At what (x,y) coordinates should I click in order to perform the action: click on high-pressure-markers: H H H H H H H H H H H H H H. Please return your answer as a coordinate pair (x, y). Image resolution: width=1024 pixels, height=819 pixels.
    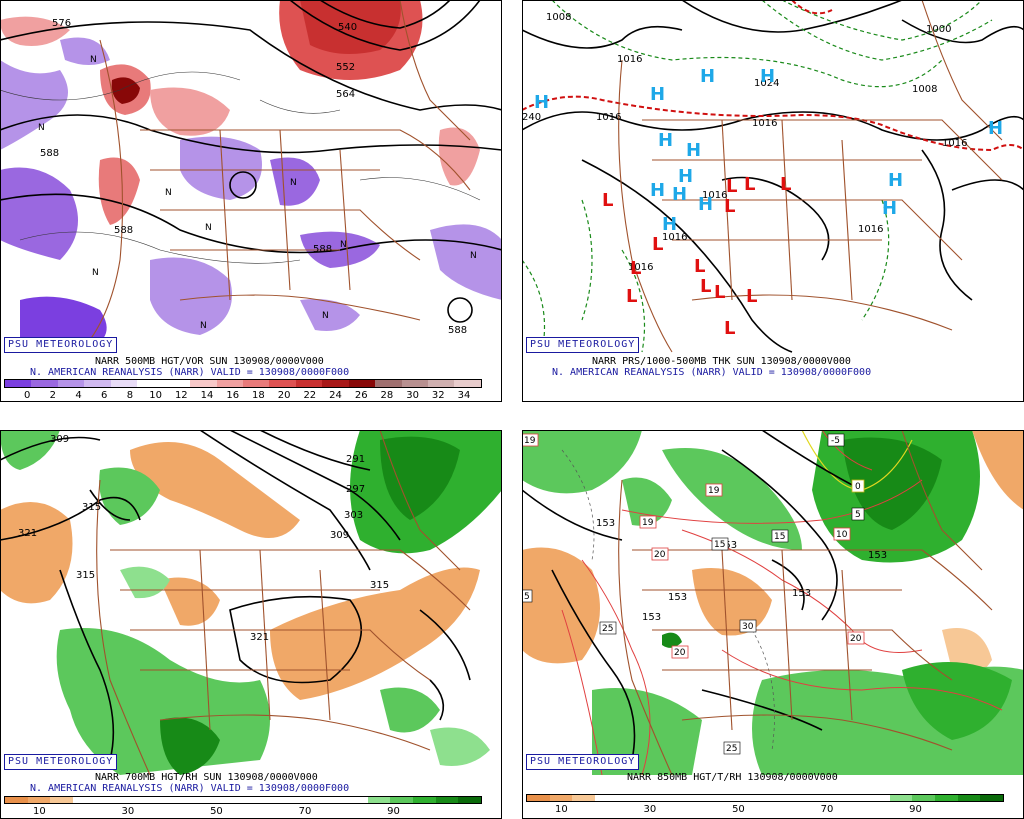
    Looking at the image, I should click on (768, 150).